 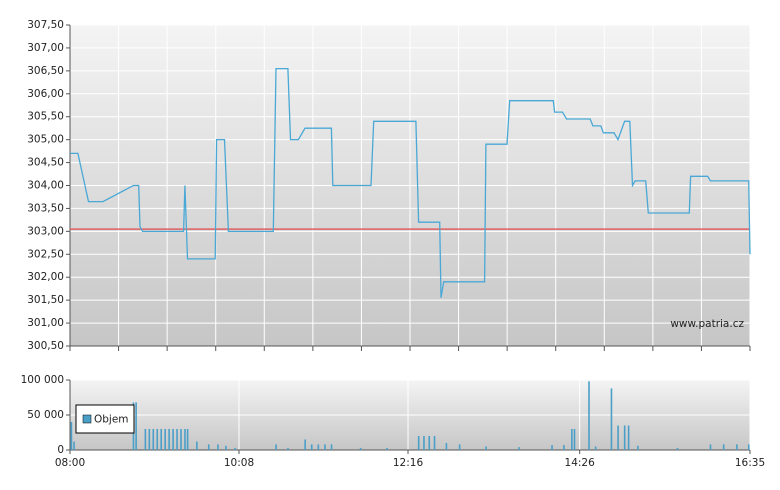 I want to click on y-tick-label: 304,00, so click(x=45, y=186).